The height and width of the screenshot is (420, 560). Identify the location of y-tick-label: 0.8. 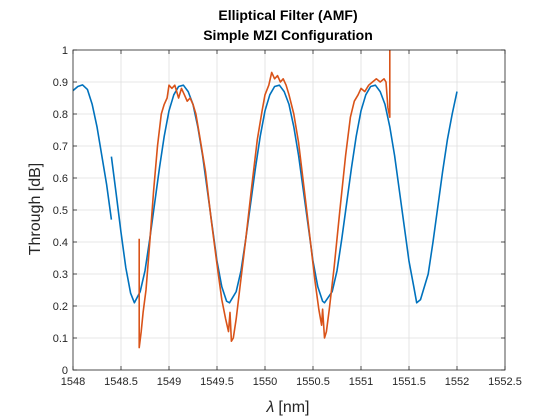
(60, 115).